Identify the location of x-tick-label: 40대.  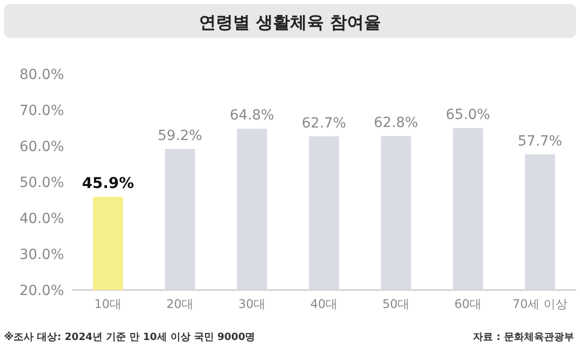
(324, 304).